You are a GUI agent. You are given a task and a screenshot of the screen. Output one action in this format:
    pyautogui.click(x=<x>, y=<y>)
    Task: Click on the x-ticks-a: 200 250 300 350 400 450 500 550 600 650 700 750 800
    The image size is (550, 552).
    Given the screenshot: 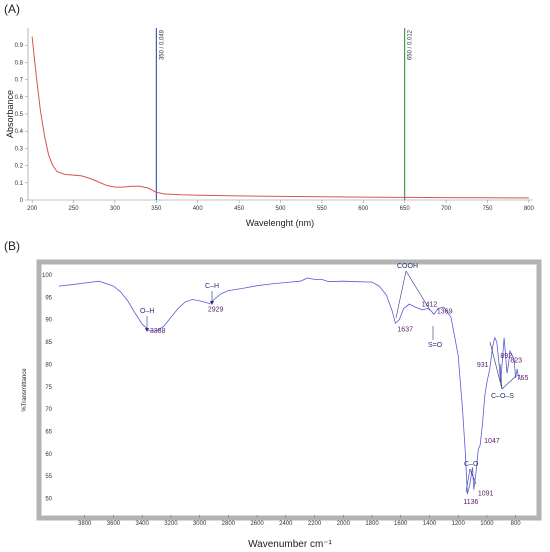 What is the action you would take?
    pyautogui.click(x=281, y=206)
    